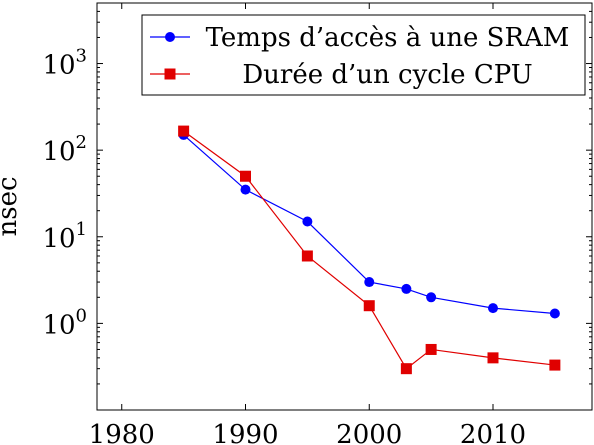 This screenshot has height=445, width=594. What do you see at coordinates (387, 75) in the screenshot?
I see `legend-label: Durée d’un cycle CPU` at bounding box center [387, 75].